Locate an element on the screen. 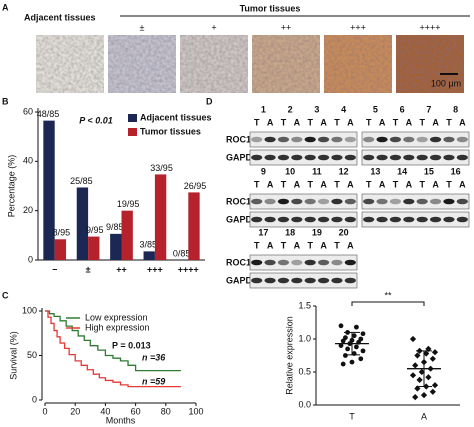 The height and width of the screenshot is (427, 474). y-tick-label: 50 is located at coordinates (32, 355).